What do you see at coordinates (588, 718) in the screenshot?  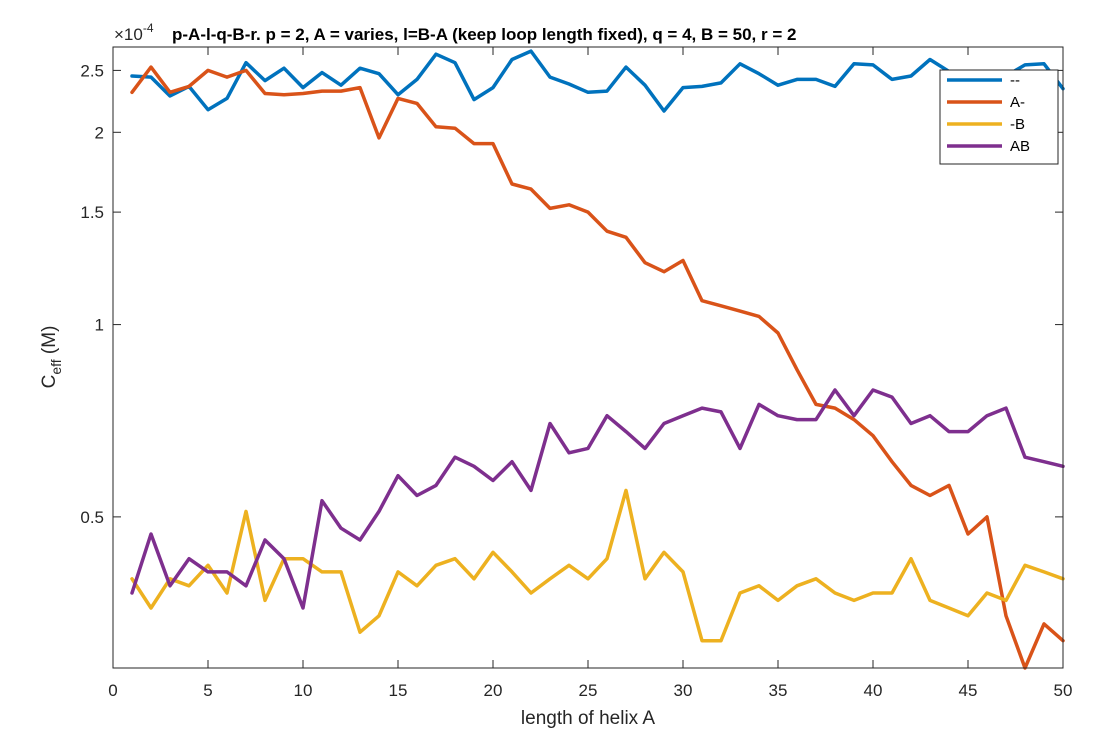 I see `x-axis-label: length of helix A` at bounding box center [588, 718].